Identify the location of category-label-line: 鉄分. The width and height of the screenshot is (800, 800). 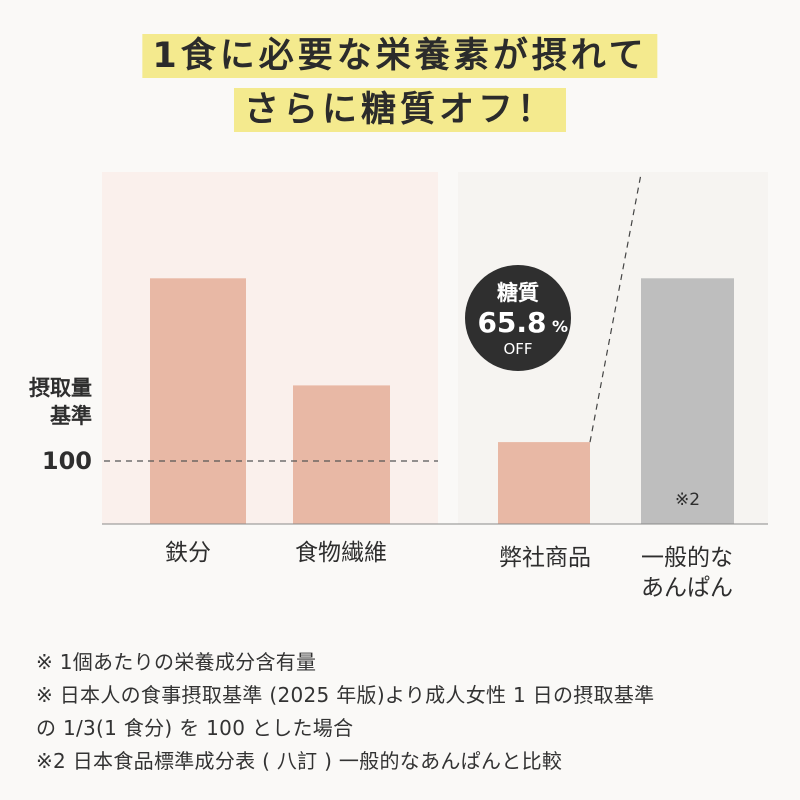
(188, 553).